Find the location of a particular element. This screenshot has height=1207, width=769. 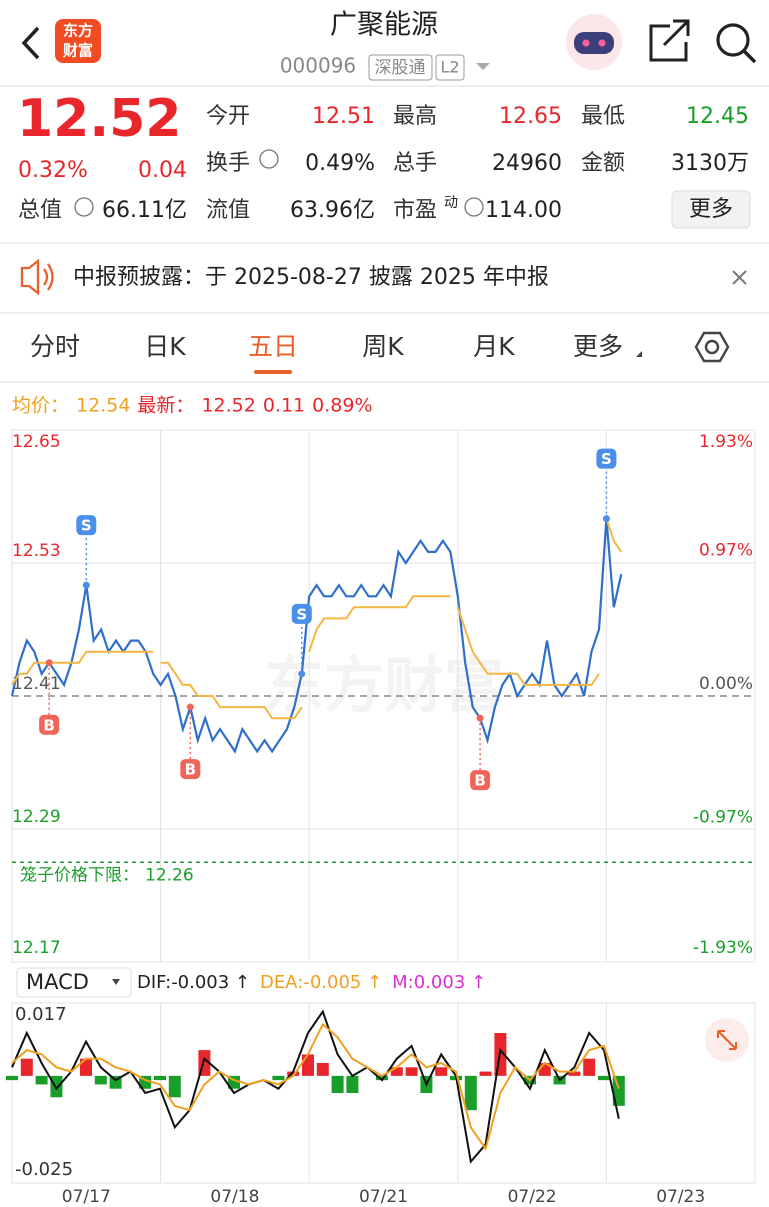

tab: 分时 is located at coordinates (55, 346).